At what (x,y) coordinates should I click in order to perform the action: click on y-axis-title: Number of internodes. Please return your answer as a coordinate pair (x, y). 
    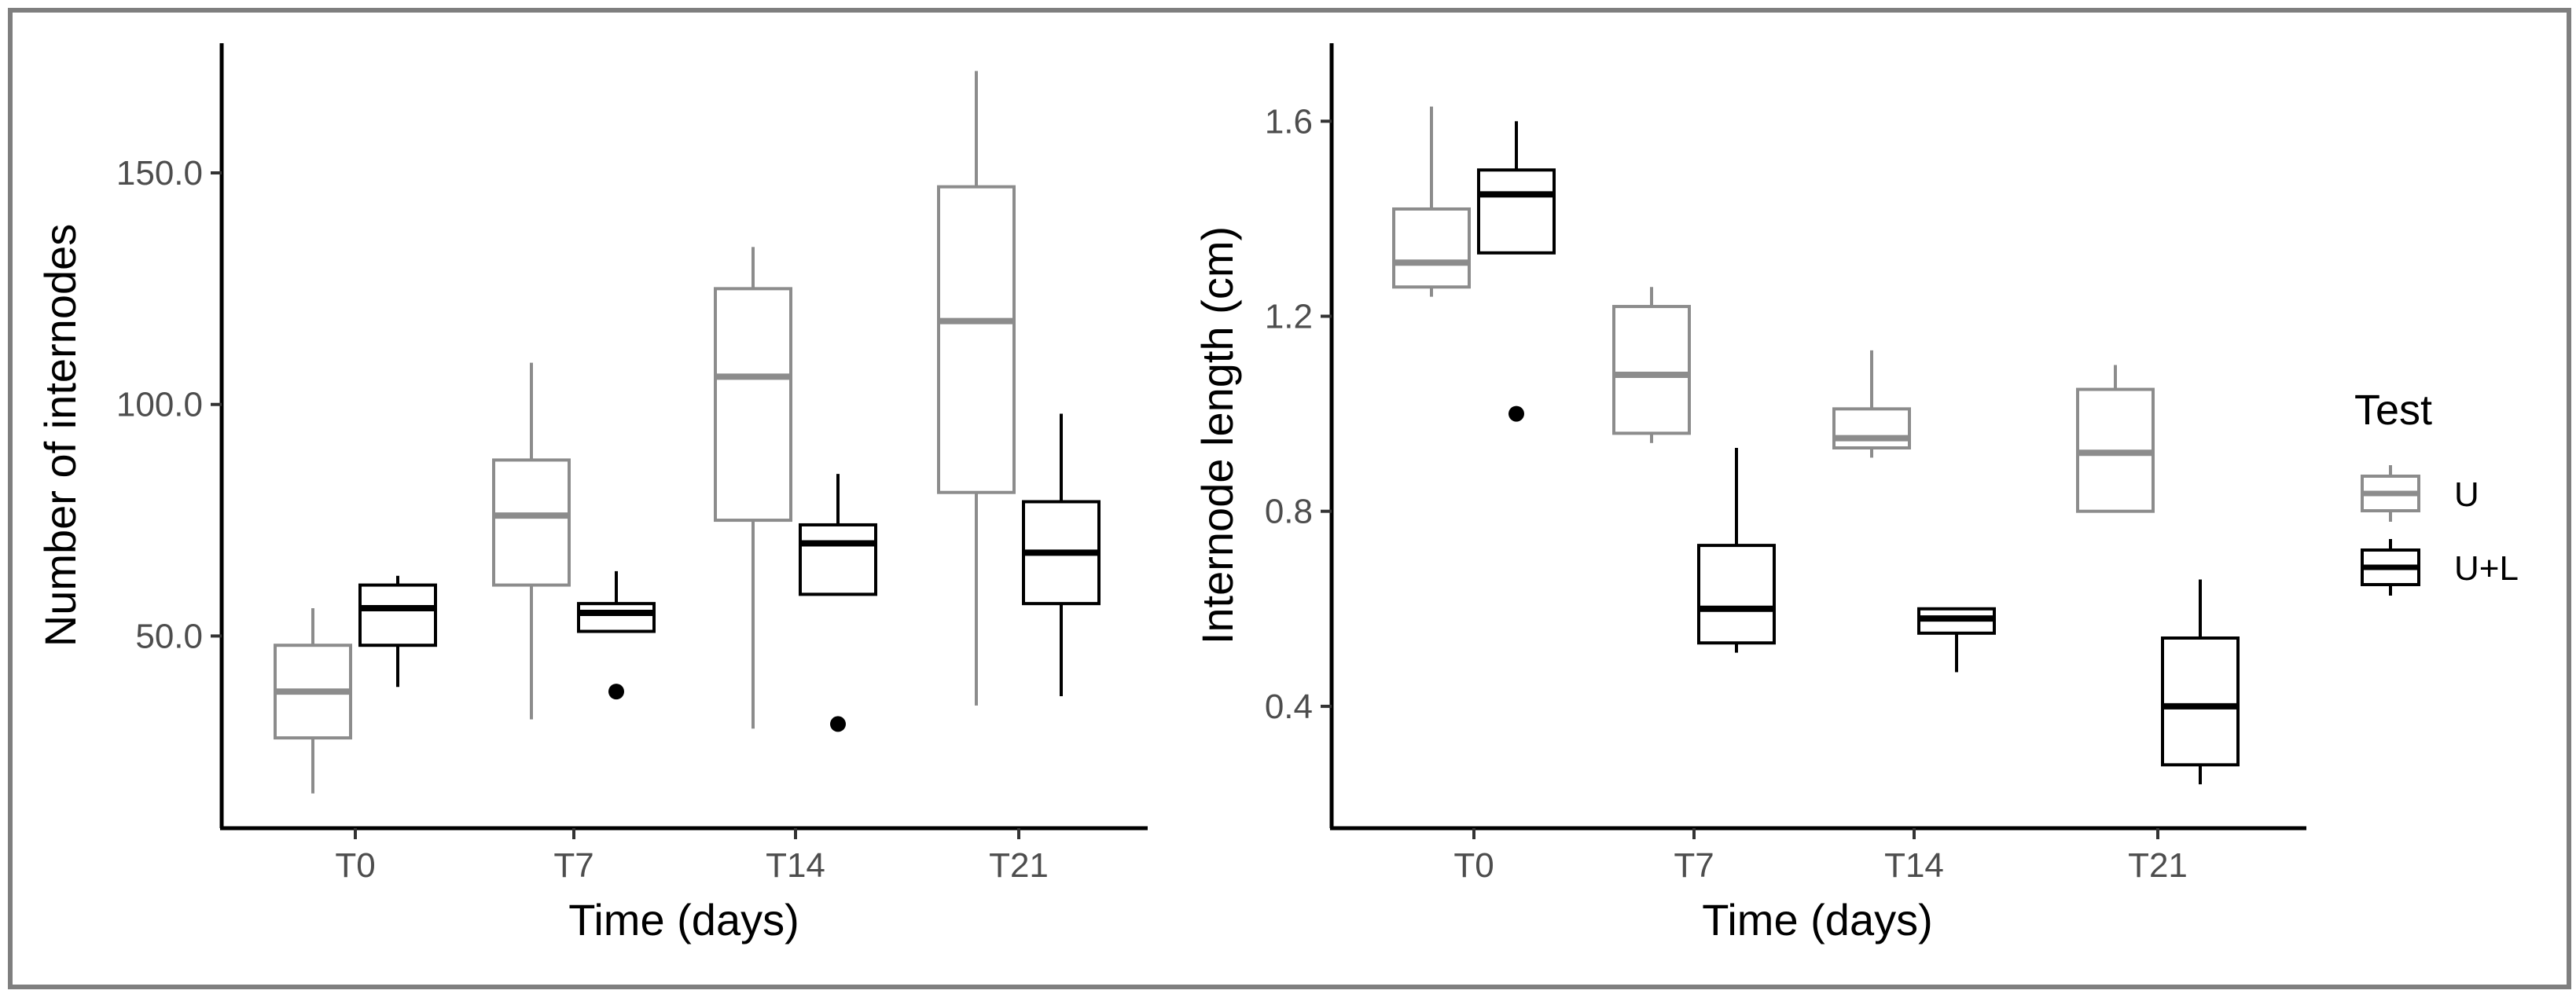
    Looking at the image, I should click on (60, 435).